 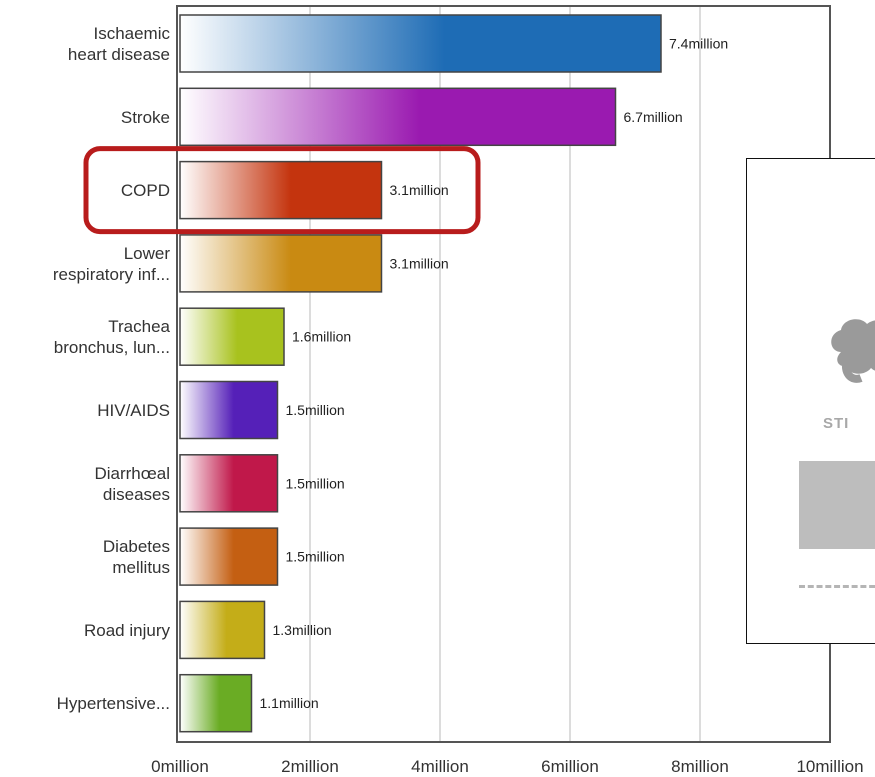 I want to click on brain-icon, so click(x=853, y=351).